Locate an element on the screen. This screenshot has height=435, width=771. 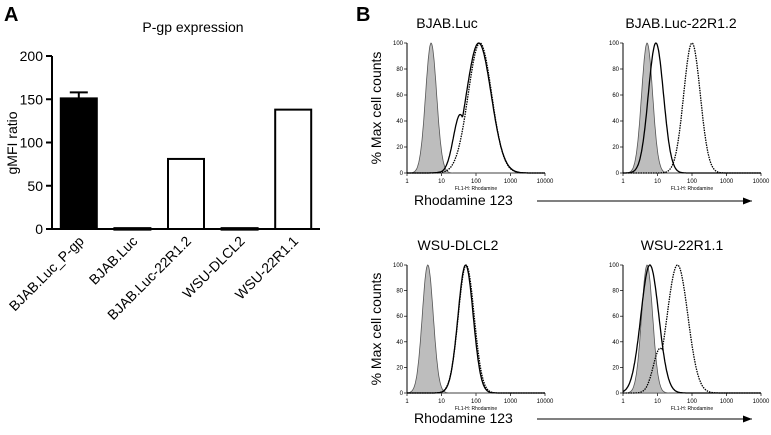
histogram-title: WSU-22R1.1 is located at coordinates (682, 245).